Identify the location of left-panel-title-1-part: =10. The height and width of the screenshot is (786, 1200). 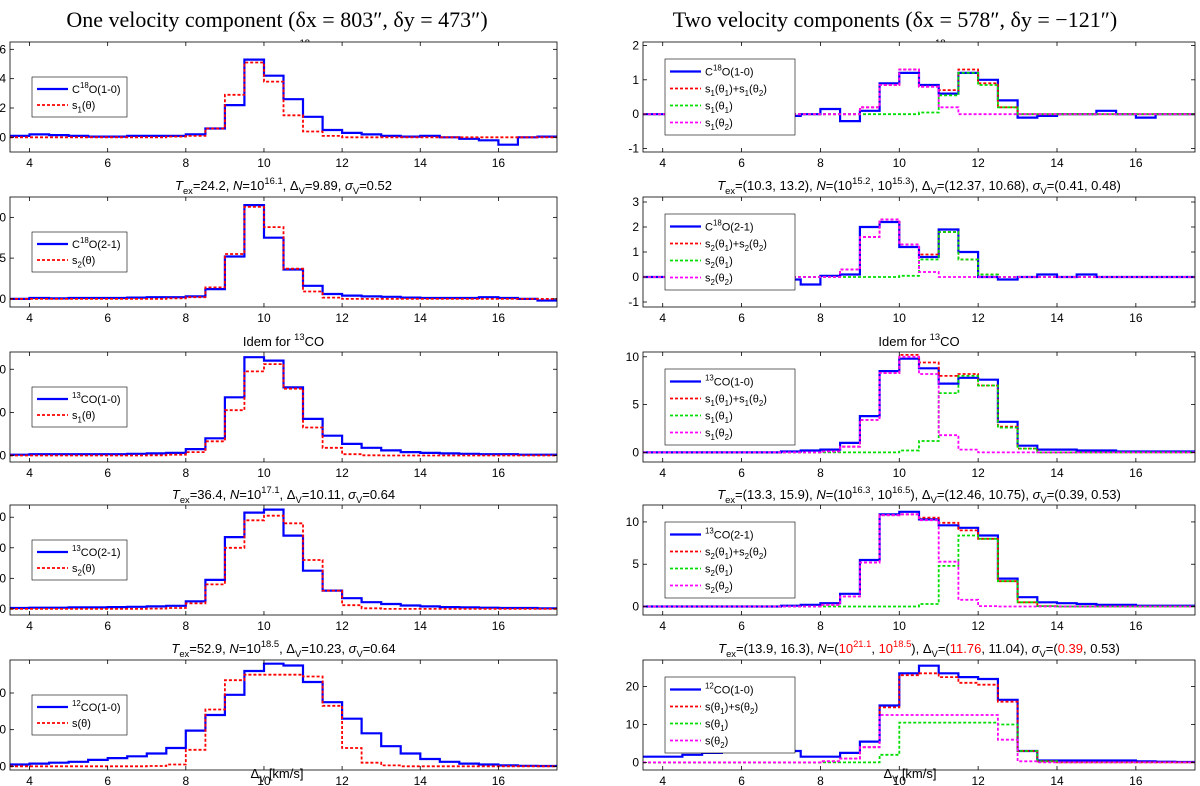
(253, 185).